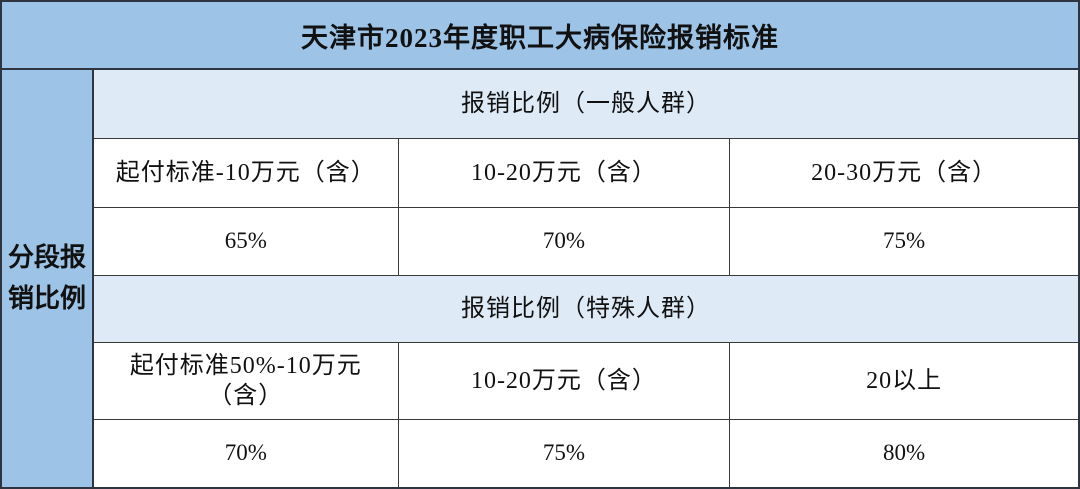 The width and height of the screenshot is (1080, 489). What do you see at coordinates (246, 453) in the screenshot?
I see `rate-cell-special-1: 70%` at bounding box center [246, 453].